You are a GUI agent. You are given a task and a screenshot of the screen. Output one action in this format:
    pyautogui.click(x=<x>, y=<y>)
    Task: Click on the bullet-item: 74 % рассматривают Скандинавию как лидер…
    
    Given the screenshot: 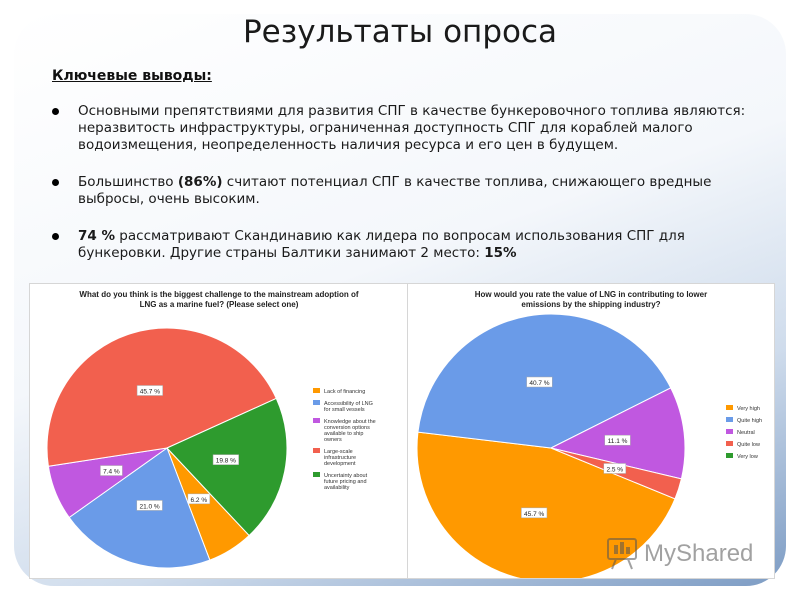 What is the action you would take?
    pyautogui.click(x=398, y=245)
    